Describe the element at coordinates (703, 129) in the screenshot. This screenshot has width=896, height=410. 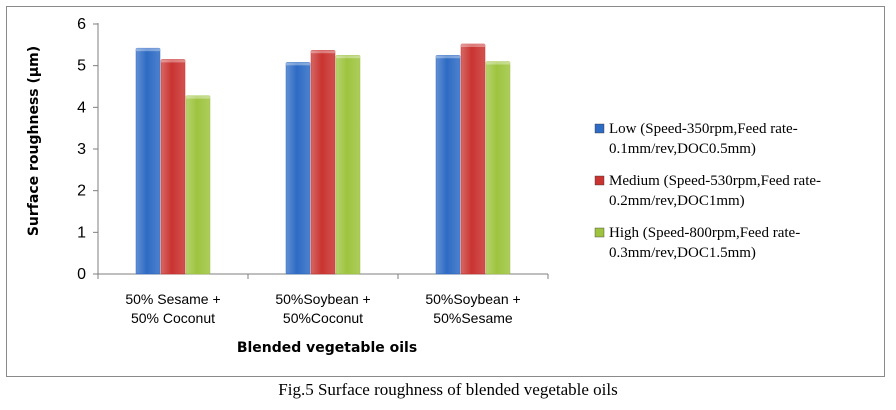
I see `legend-label-line: Low (Speed-350rpm,Feed rate-` at that location.